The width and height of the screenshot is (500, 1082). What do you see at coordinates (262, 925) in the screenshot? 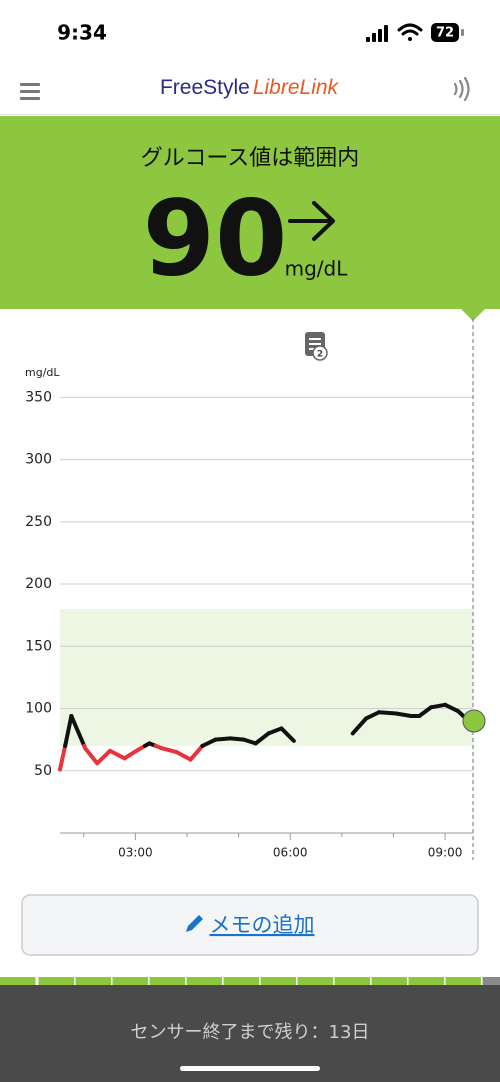
I see `add-note-label: メモの追加` at bounding box center [262, 925].